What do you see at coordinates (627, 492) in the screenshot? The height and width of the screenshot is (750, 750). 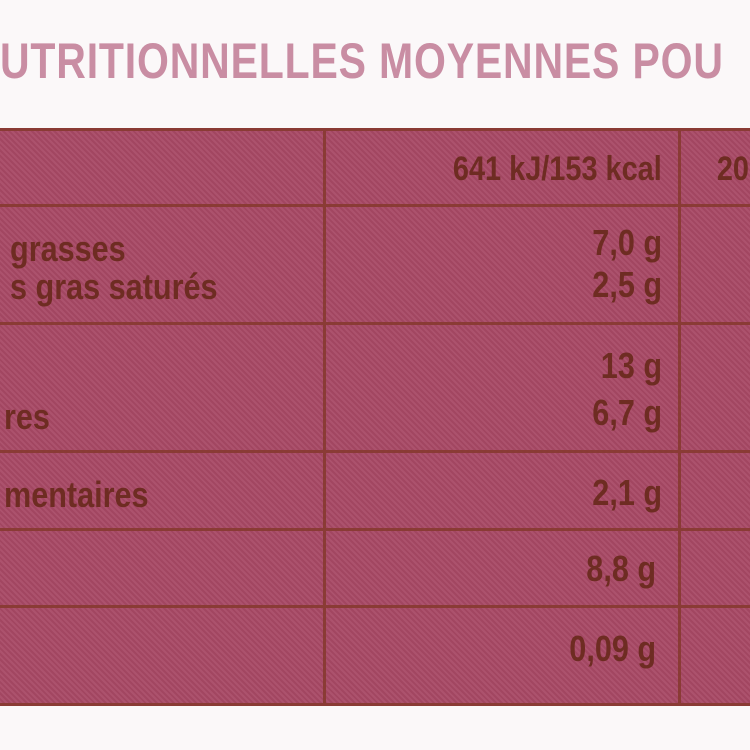 I see `row-value: 2,1 g` at bounding box center [627, 492].